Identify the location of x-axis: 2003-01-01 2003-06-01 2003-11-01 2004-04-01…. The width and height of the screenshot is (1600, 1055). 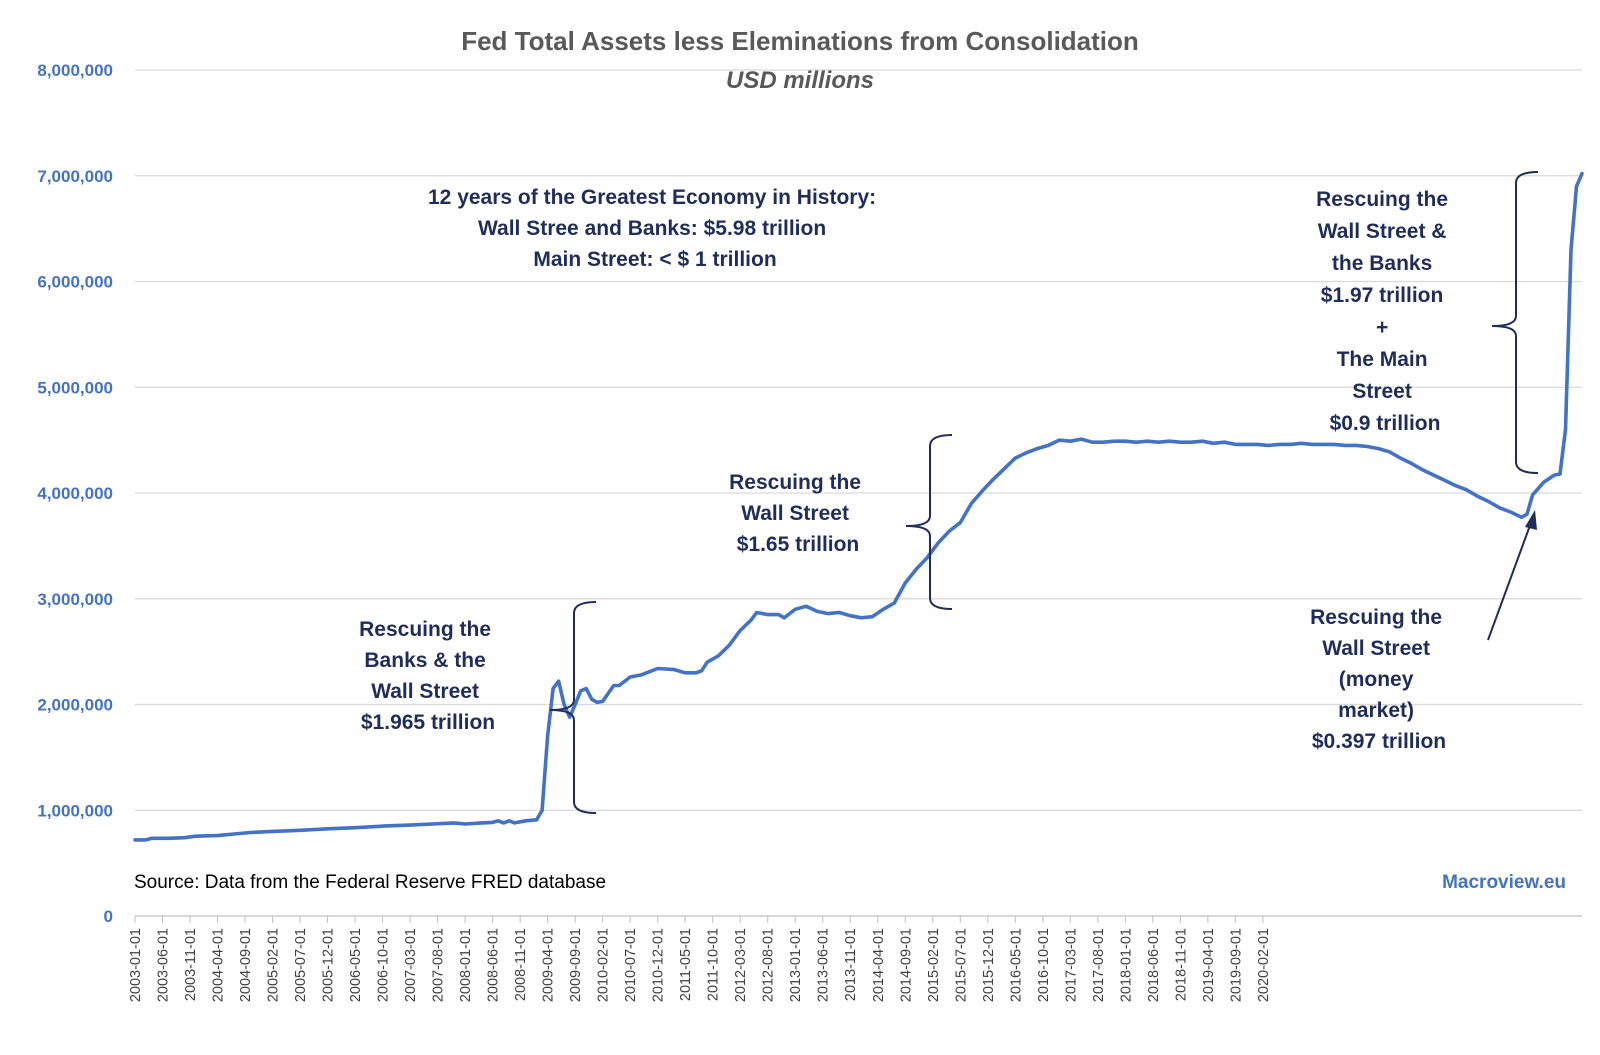
(855, 958).